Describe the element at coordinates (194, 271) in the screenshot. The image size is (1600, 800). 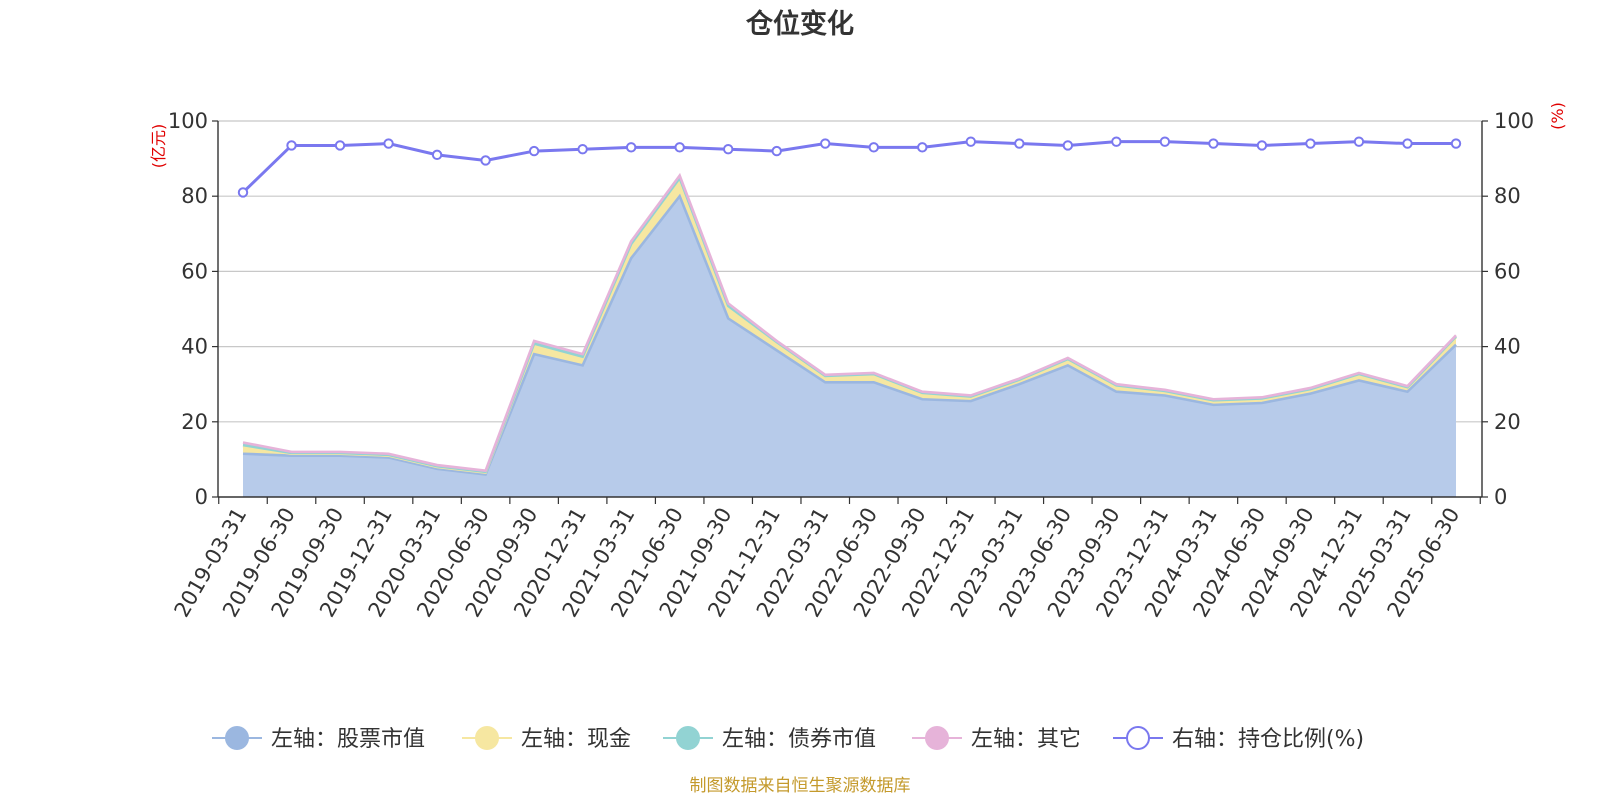
I see `left-y-tick-label: 60` at that location.